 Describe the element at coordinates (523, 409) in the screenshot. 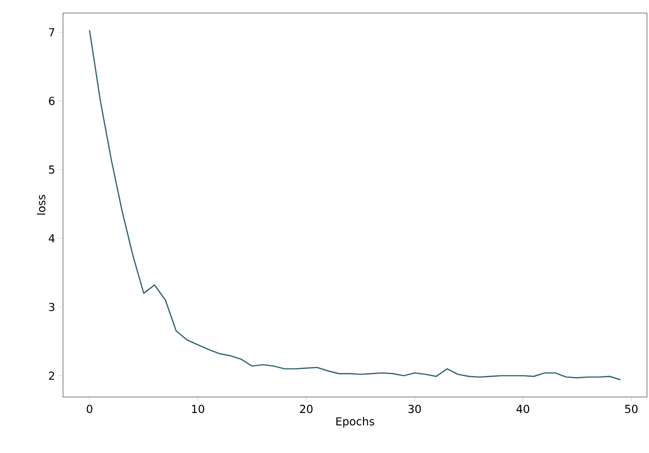

I see `x-tick-label: 40` at that location.